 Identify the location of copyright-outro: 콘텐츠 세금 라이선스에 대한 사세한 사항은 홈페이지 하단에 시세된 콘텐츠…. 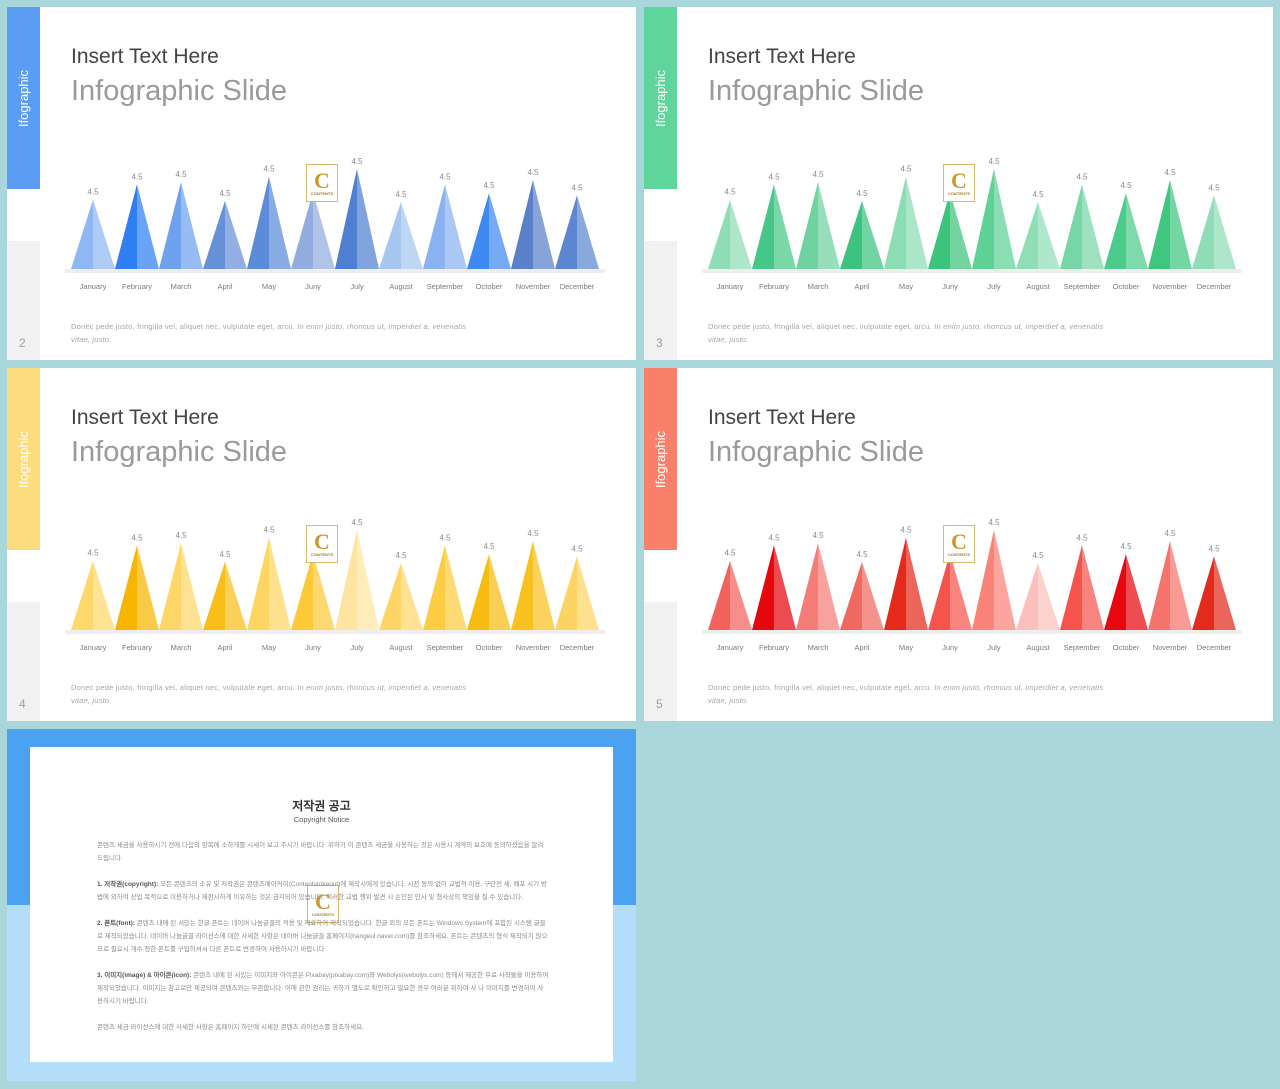
(230, 1027).